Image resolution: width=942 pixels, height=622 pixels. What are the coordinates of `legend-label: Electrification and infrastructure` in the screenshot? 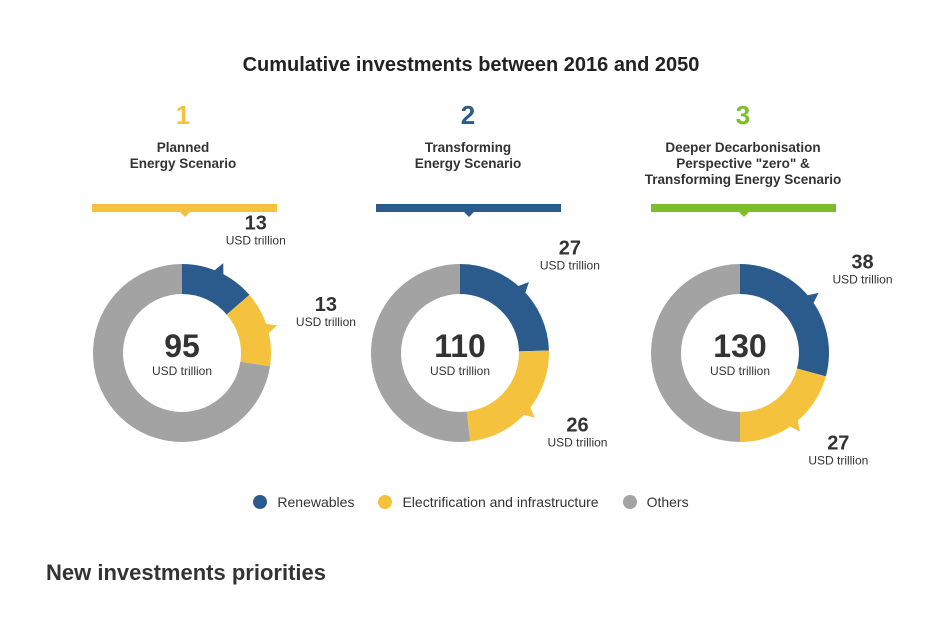 It's located at (500, 502).